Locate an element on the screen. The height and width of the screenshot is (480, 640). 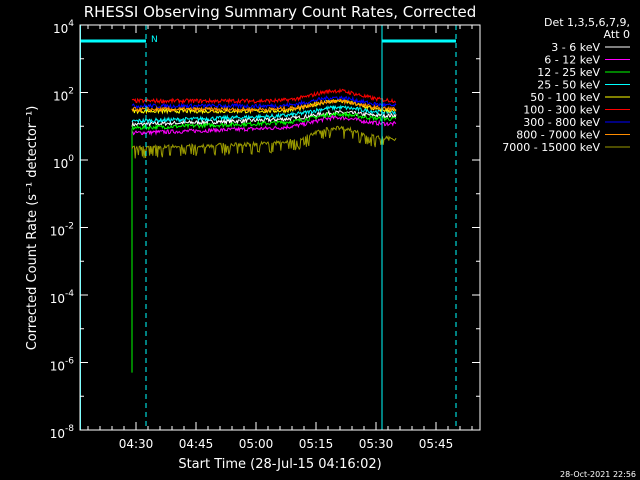
legend-label: 12 - 25 keV is located at coordinates (568, 72).